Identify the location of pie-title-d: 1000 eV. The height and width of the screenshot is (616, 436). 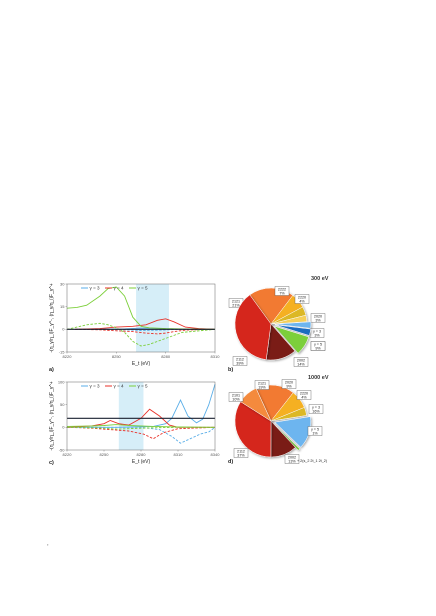
(318, 378).